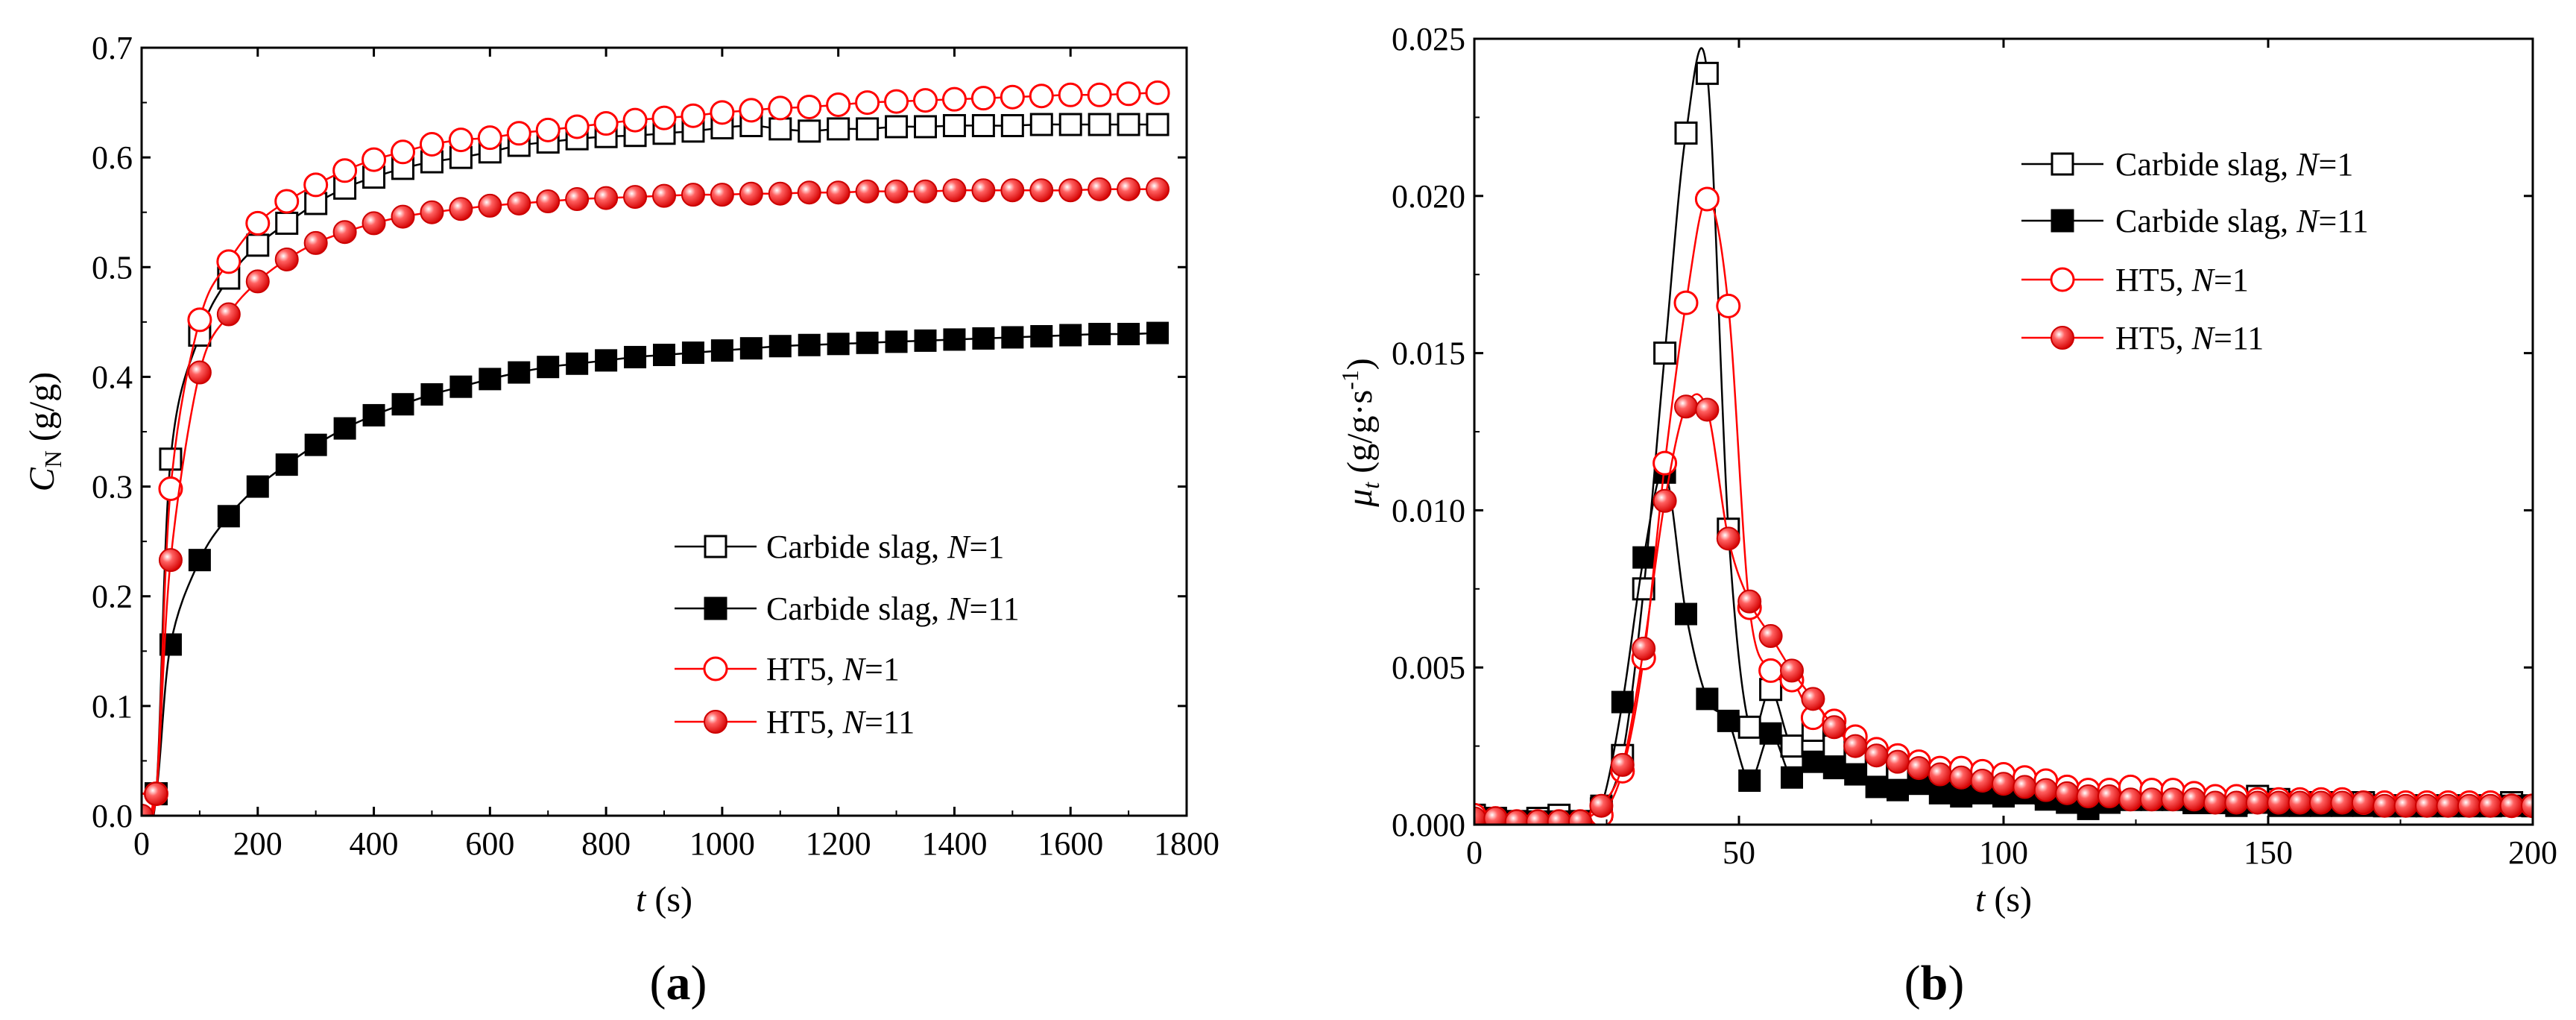 The width and height of the screenshot is (2576, 1020). I want to click on y-axis-sub: N, so click(53, 459).